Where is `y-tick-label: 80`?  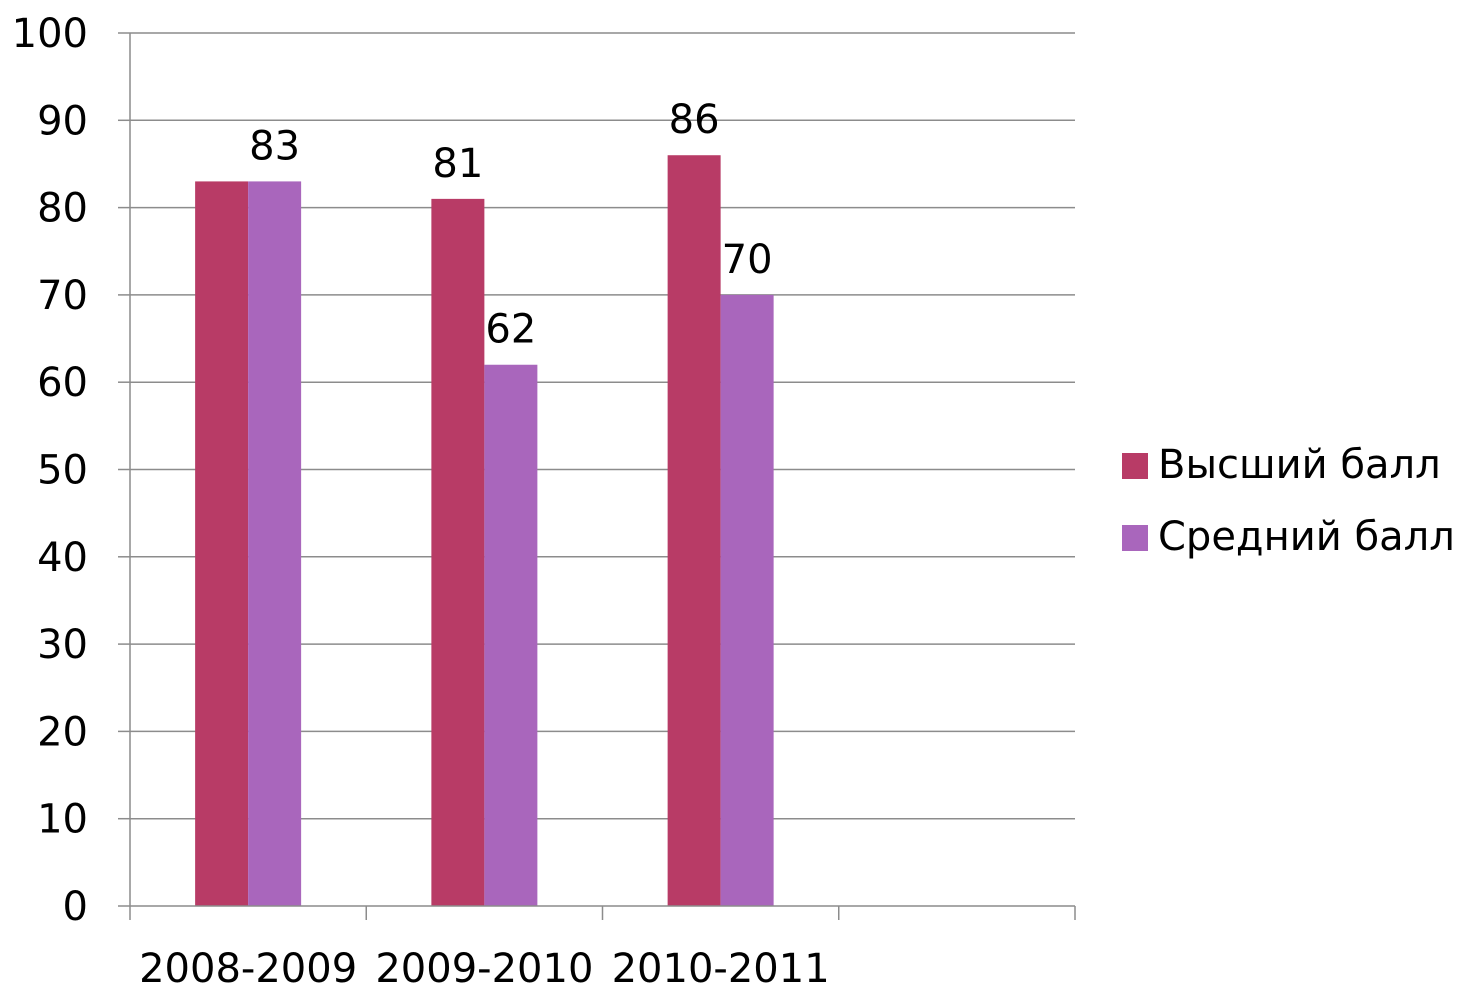 y-tick-label: 80 is located at coordinates (62, 209).